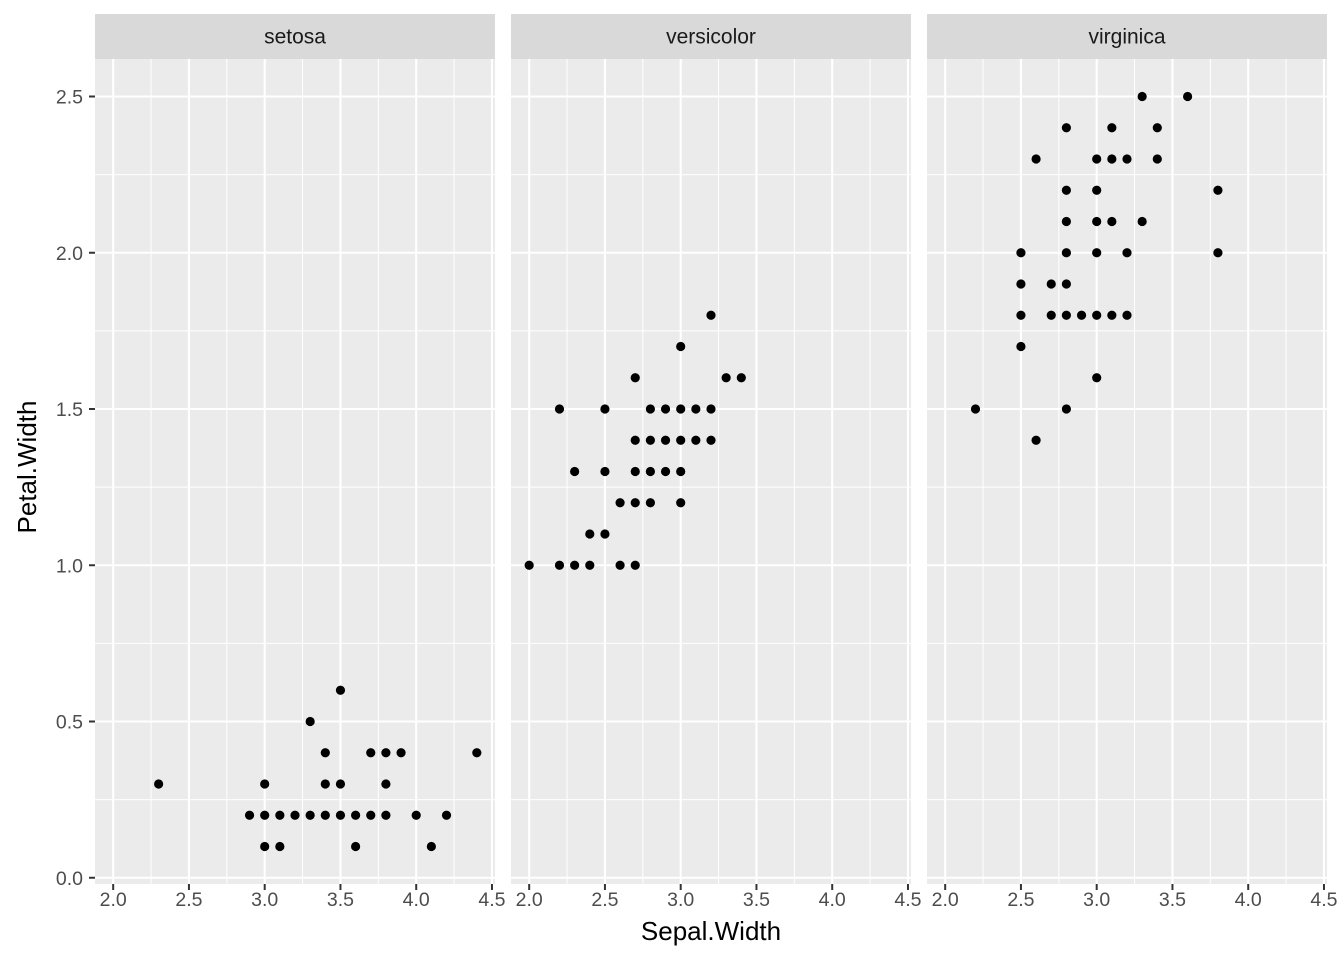  I want to click on facet-strip-setosa, so click(295, 36).